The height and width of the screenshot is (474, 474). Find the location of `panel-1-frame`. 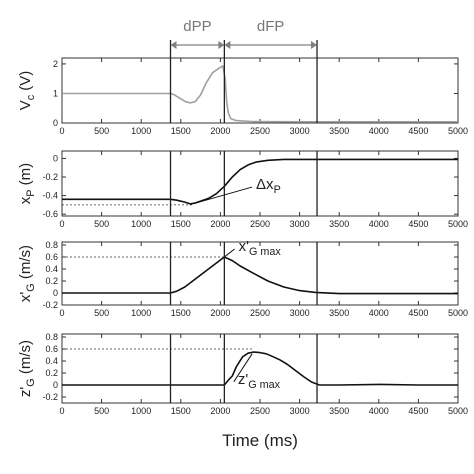

panel-1-frame is located at coordinates (260, 90).